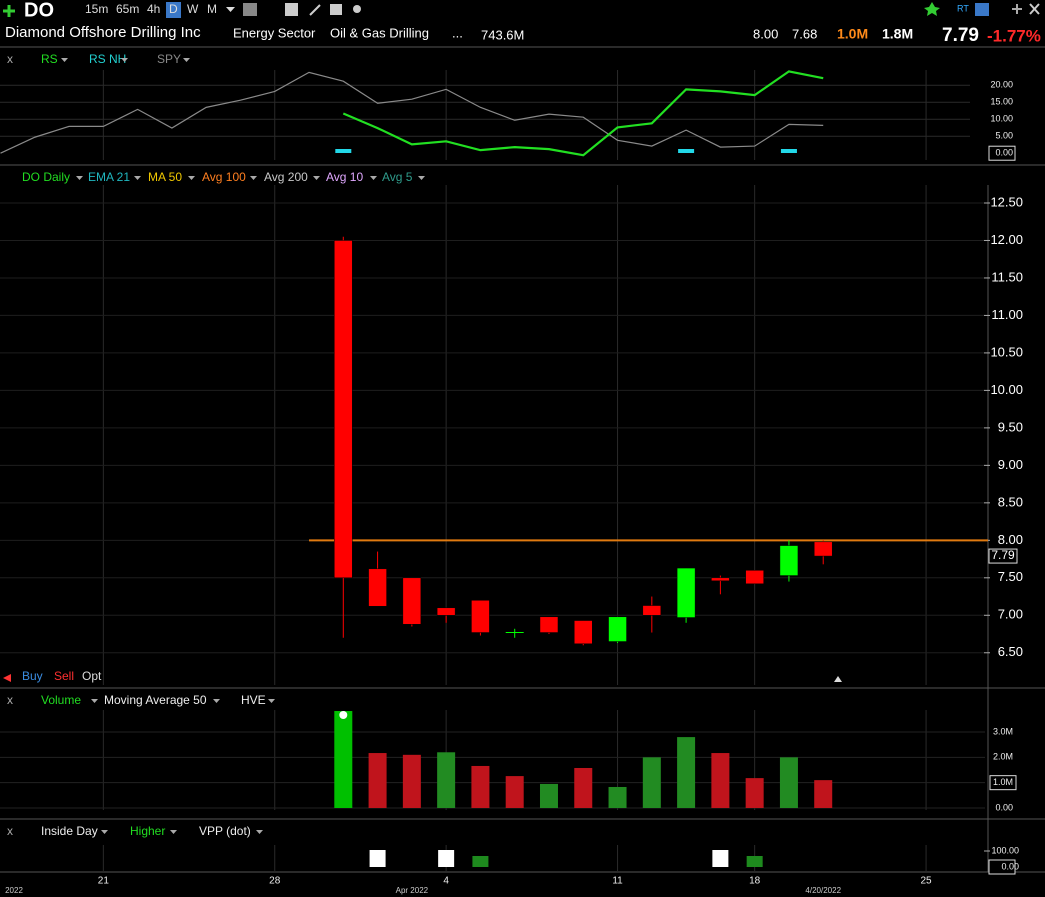 The height and width of the screenshot is (897, 1045). What do you see at coordinates (617, 881) in the screenshot?
I see `x-tick-label: 11` at bounding box center [617, 881].